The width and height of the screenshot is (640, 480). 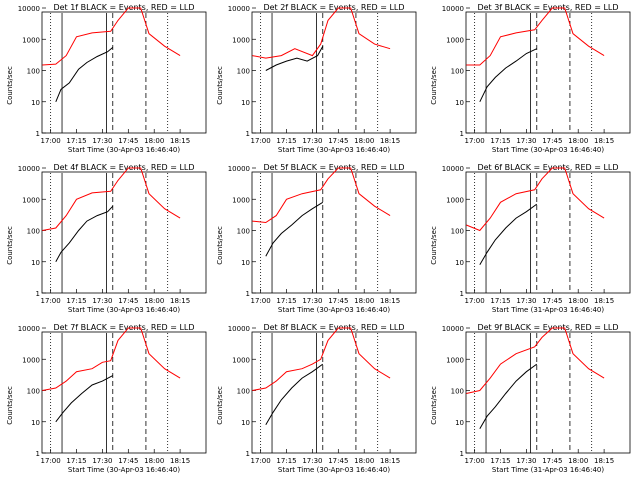 I want to click on panel-title: Det 8f BLACK = Events, RED = LLD, so click(x=333, y=327).